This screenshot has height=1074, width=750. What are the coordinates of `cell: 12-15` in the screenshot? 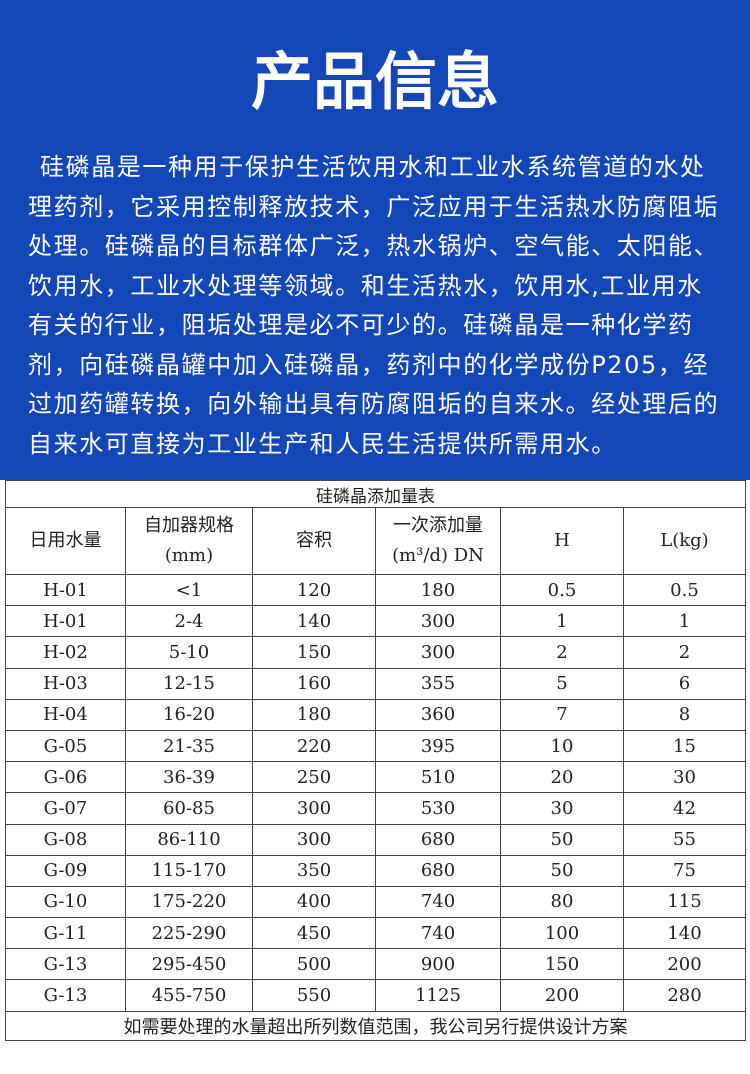 It's located at (189, 683).